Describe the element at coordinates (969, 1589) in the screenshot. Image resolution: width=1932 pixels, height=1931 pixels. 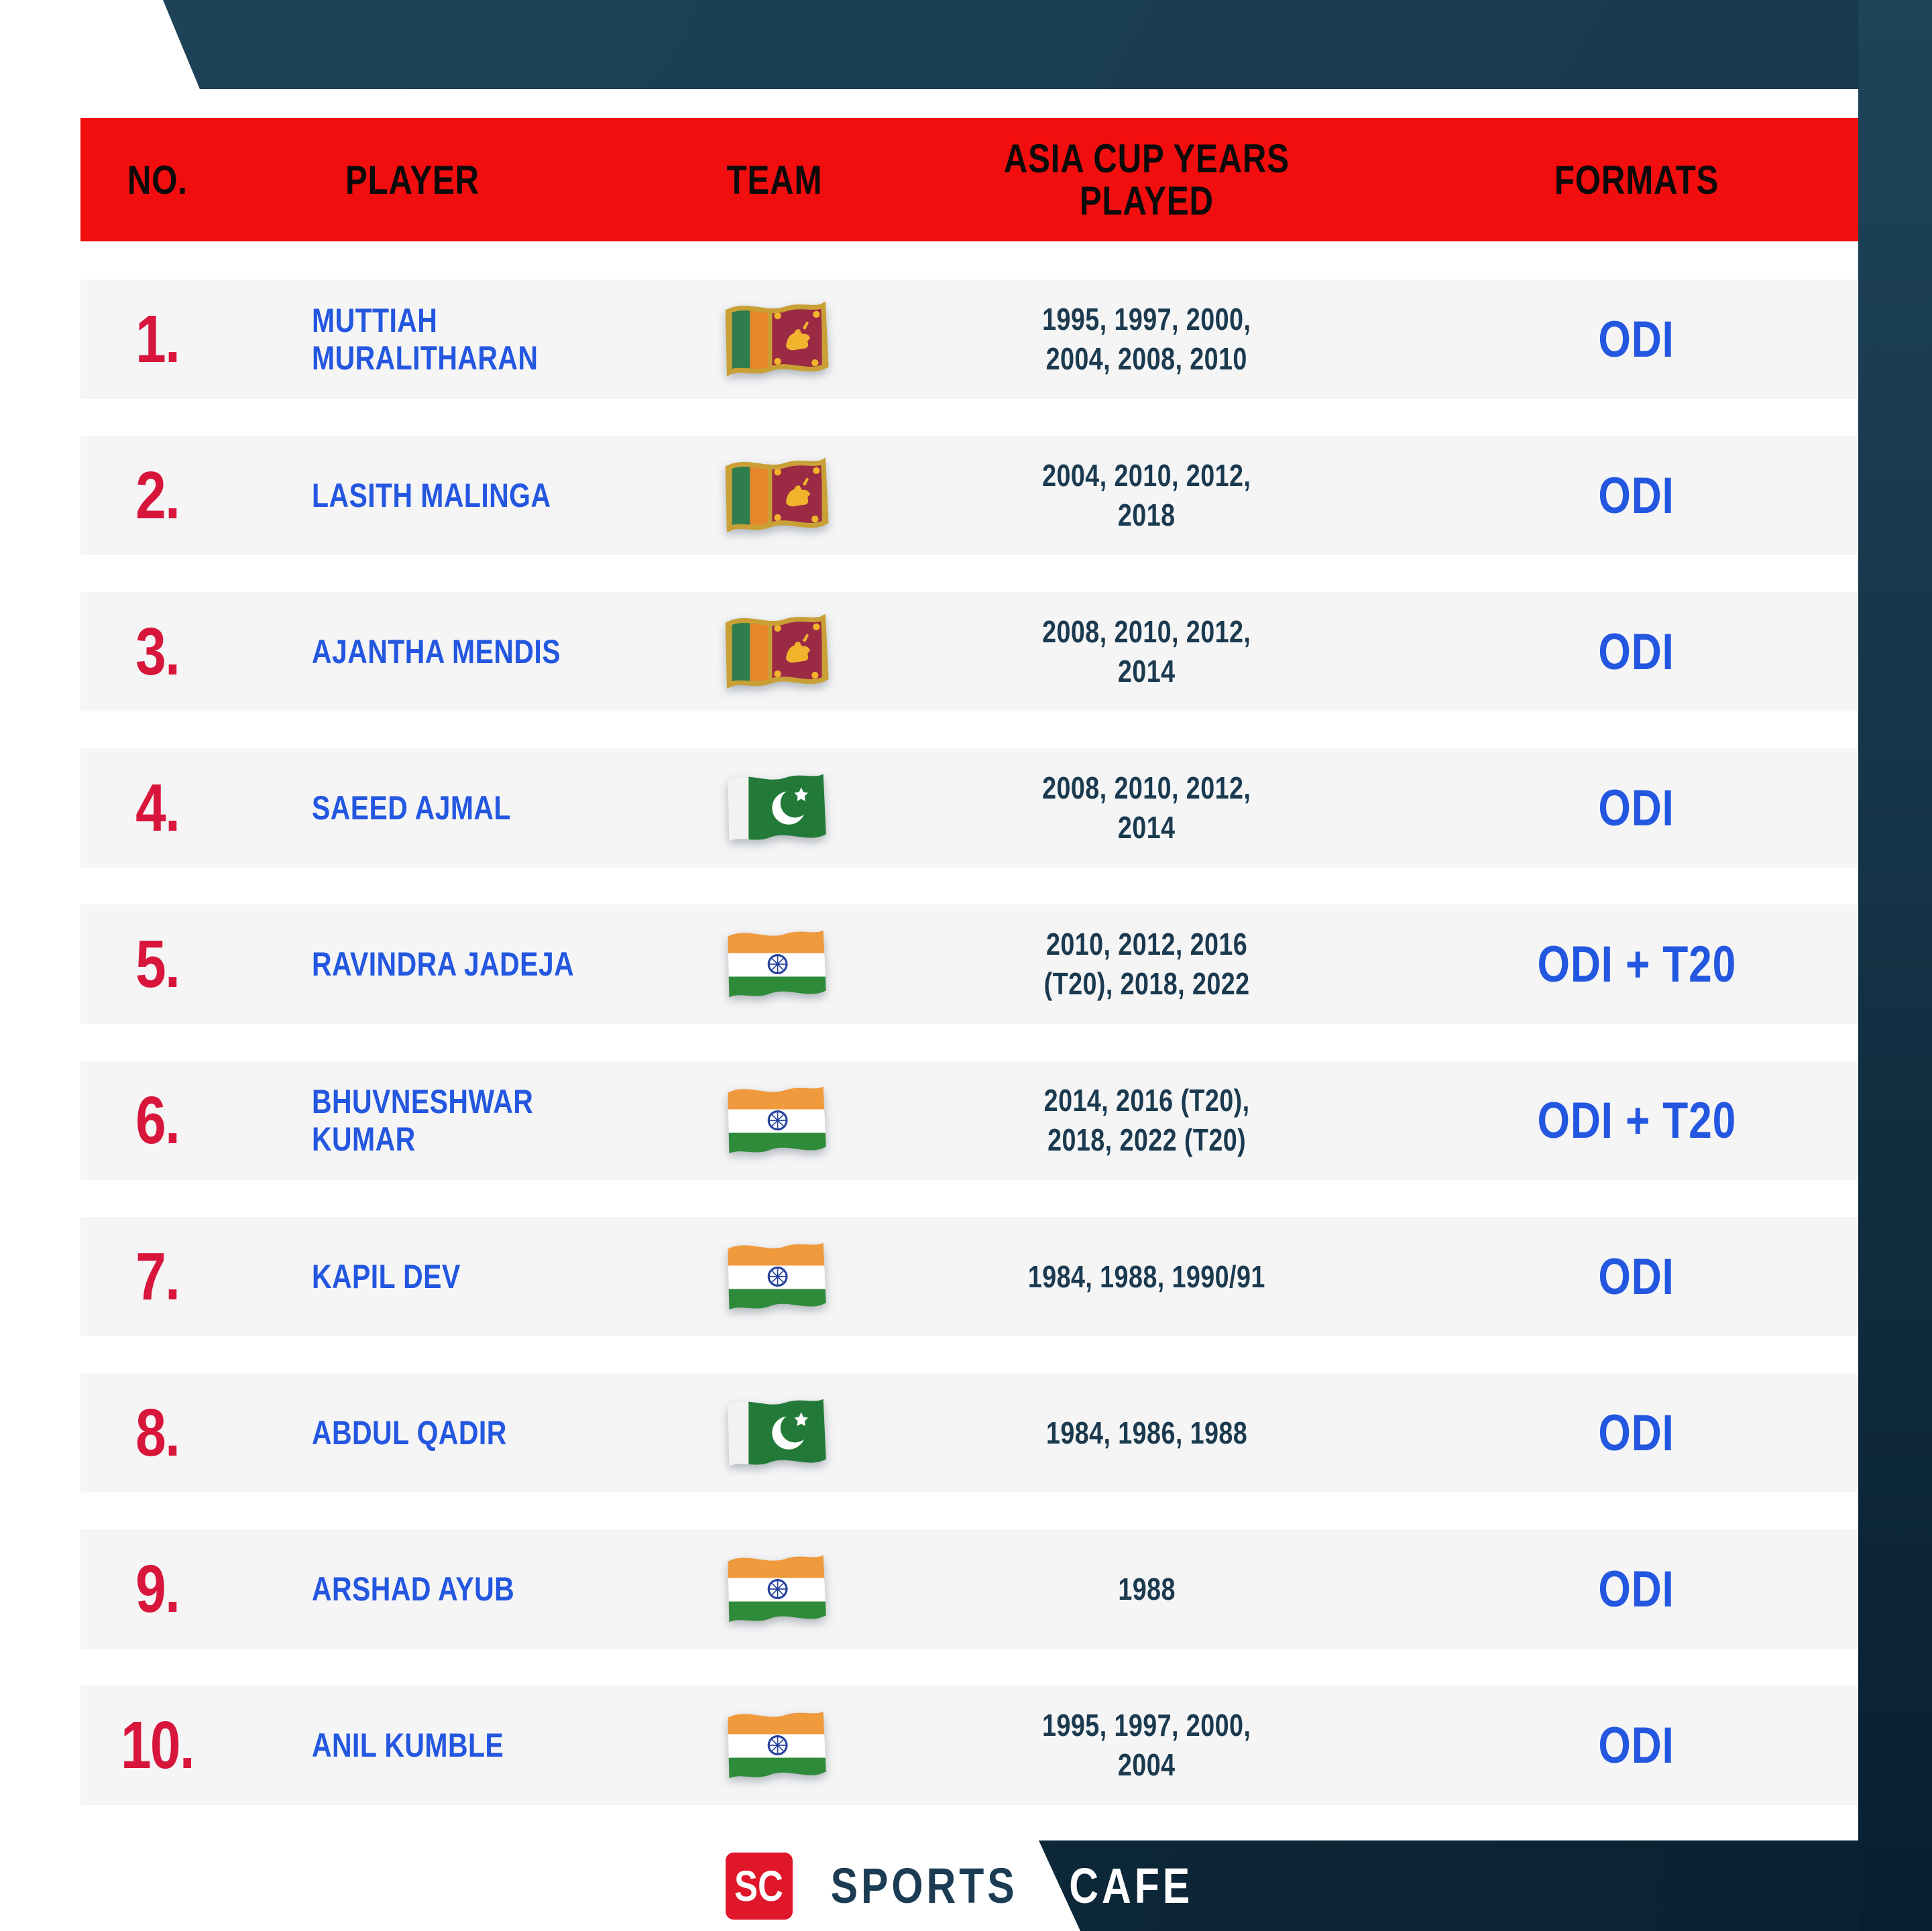
I see `table-row: 9. ARSHAD AYUB 1988 ODI` at that location.